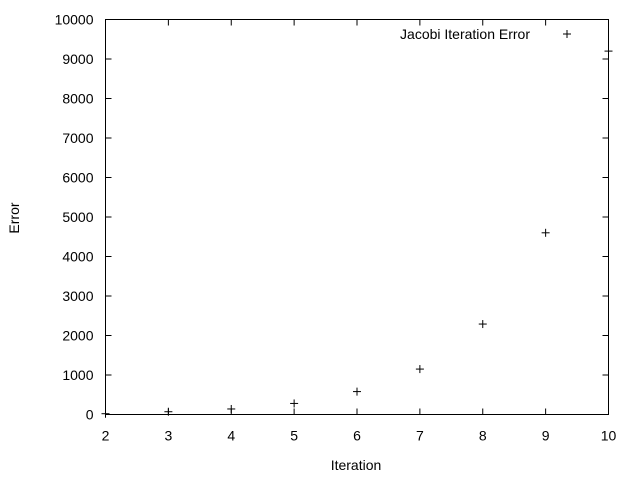  I want to click on legend: Jacobi Iteration Error, so click(485, 34).